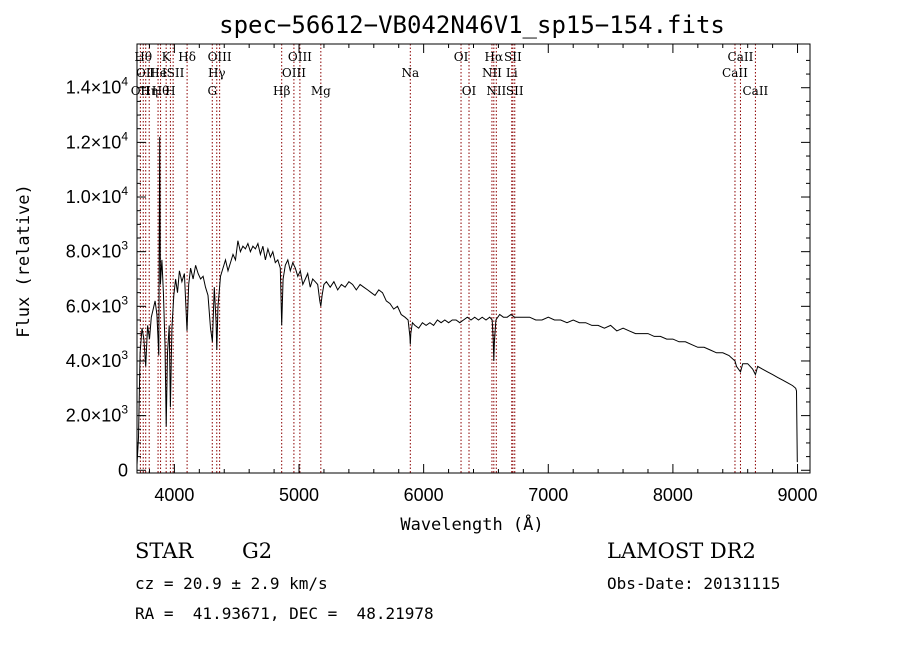  I want to click on y-tick-label: 6.0×10³, so click(97, 304).